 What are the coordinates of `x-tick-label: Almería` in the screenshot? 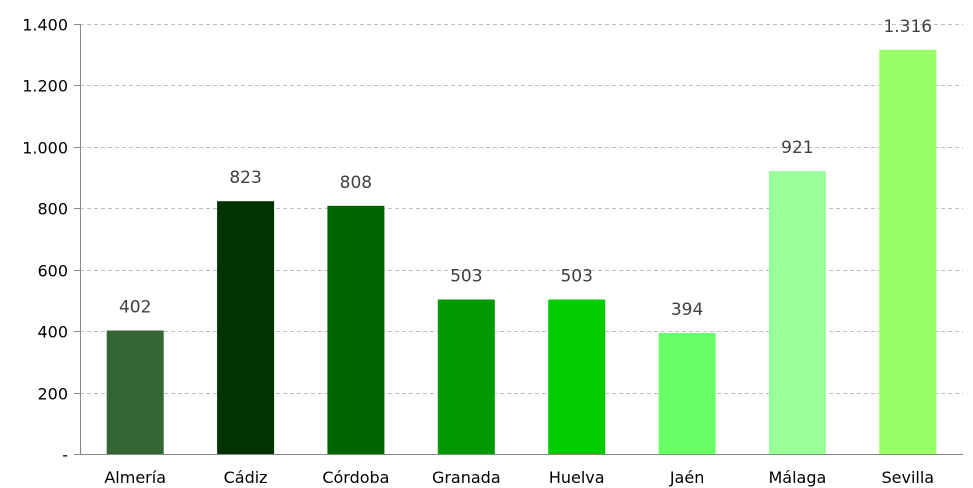 It's located at (135, 477).